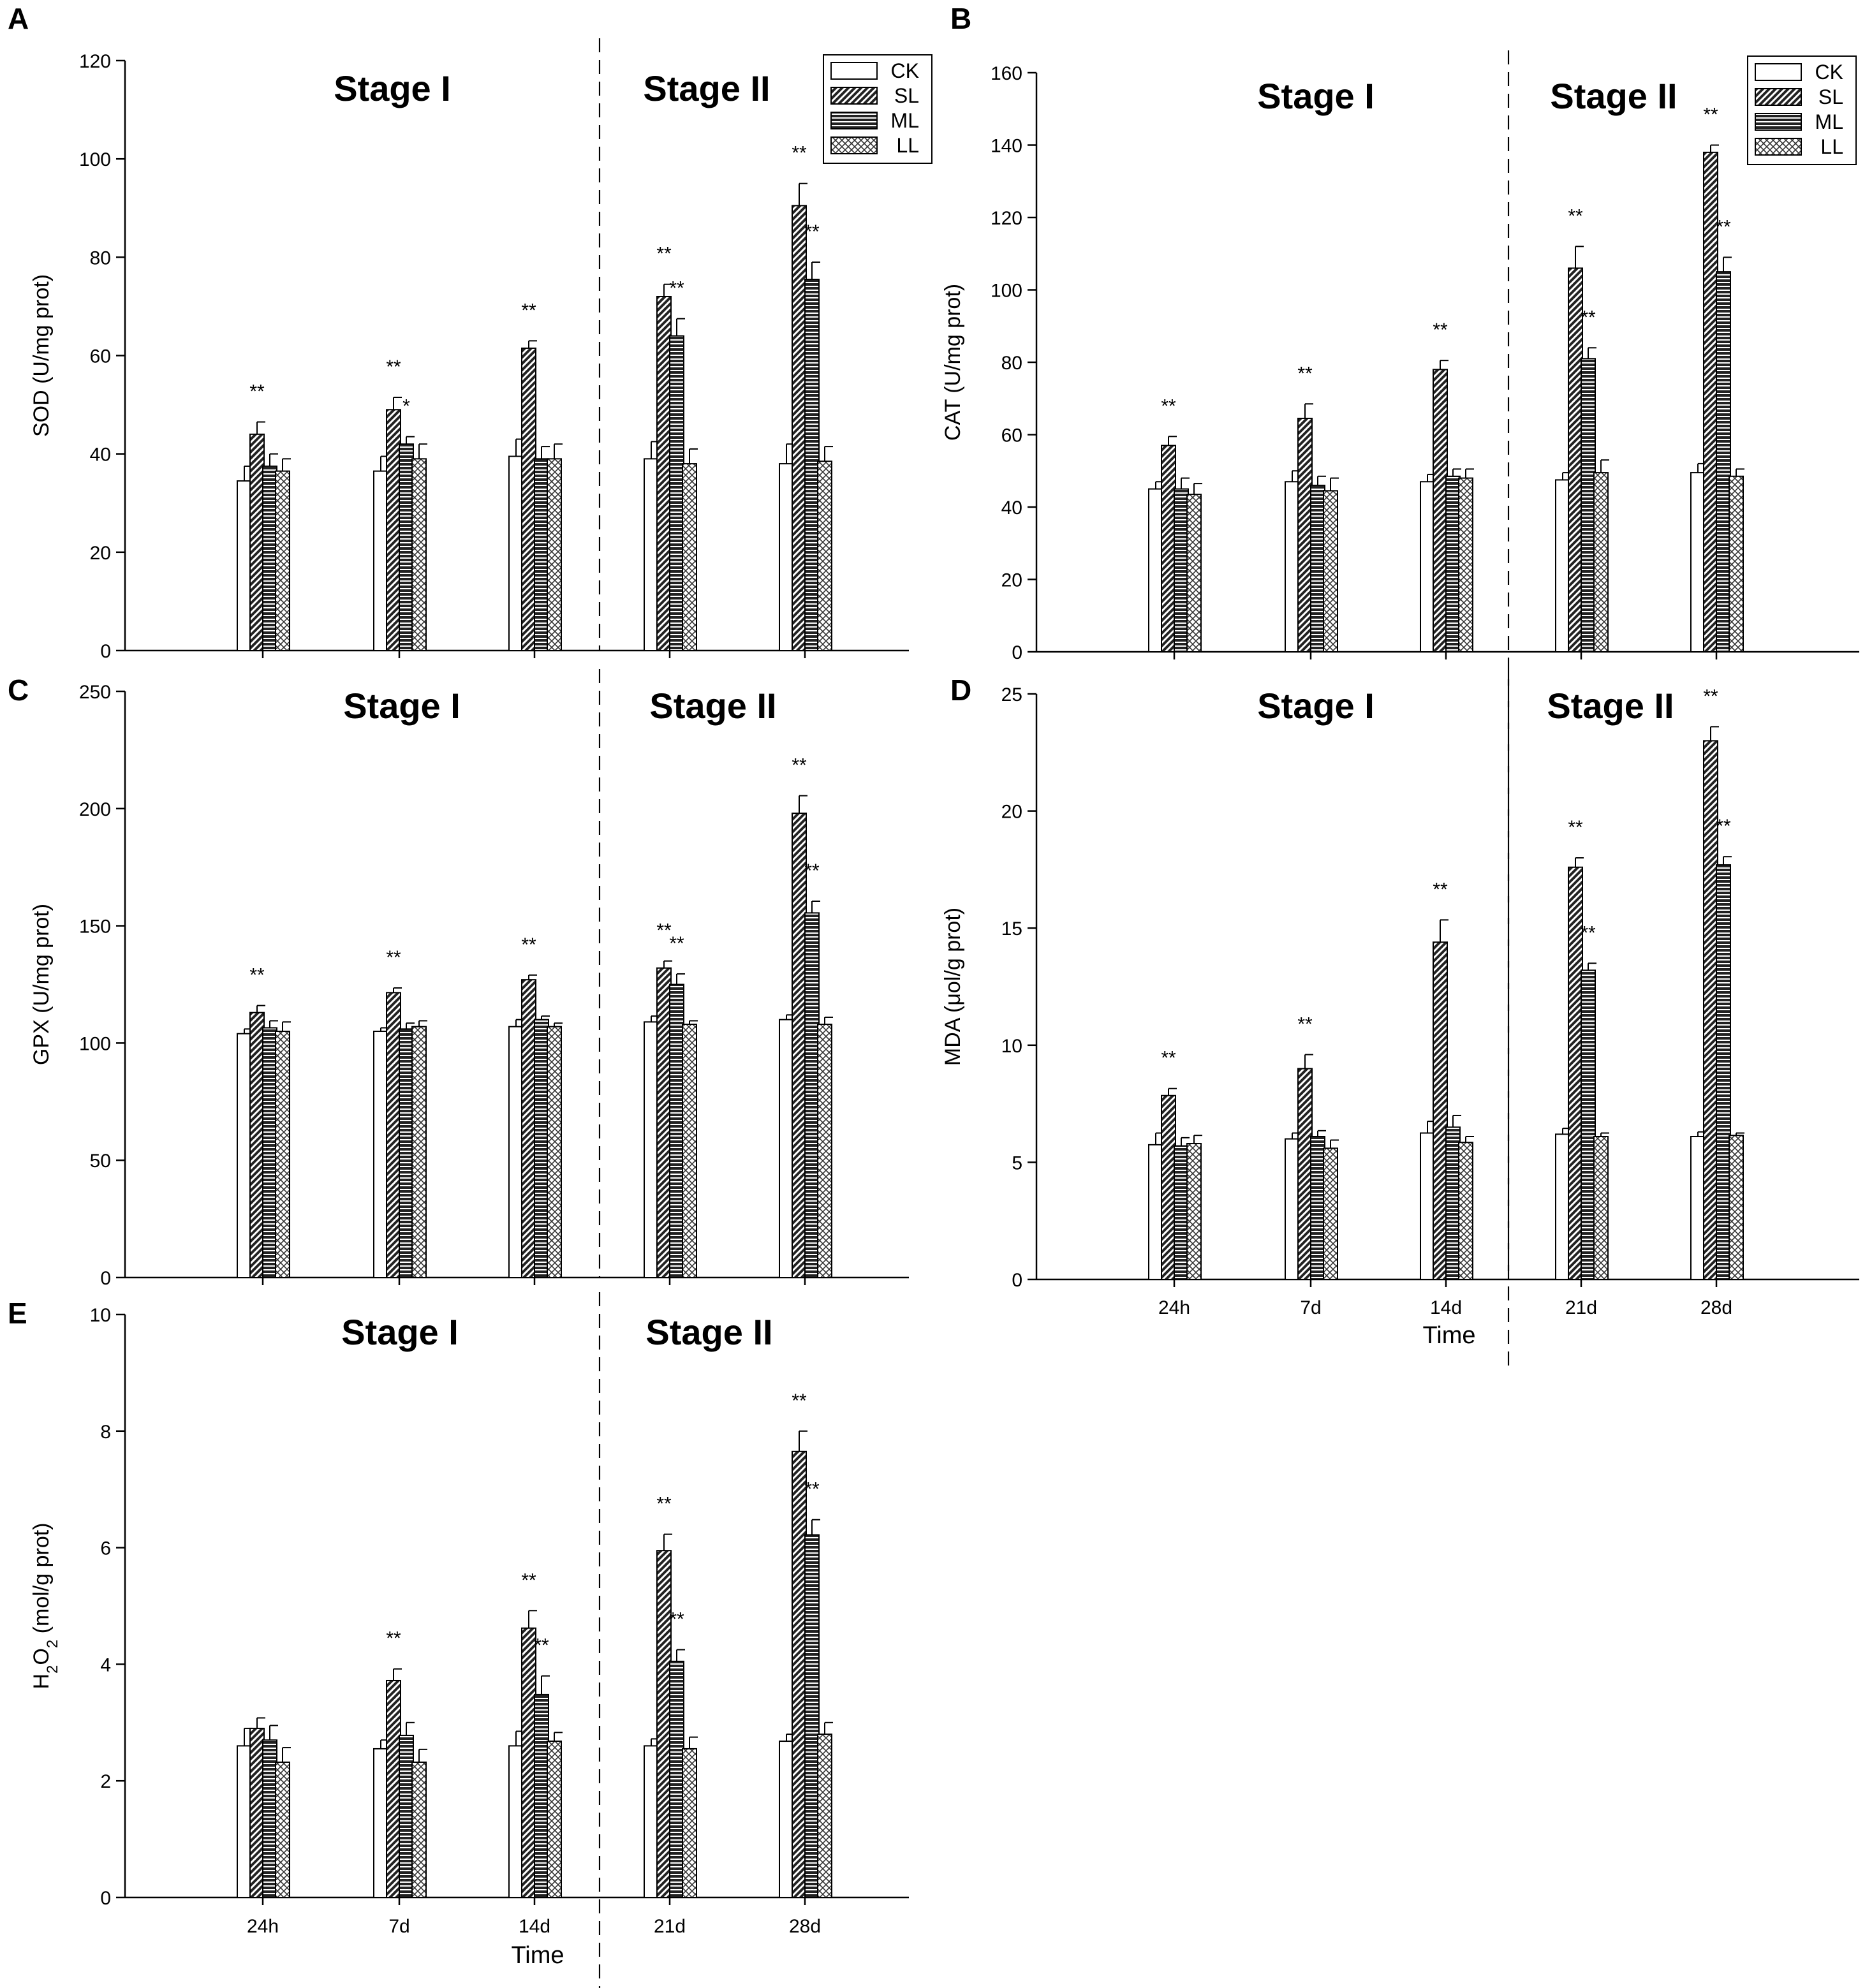  What do you see at coordinates (961, 690) in the screenshot?
I see `panel-letter: D` at bounding box center [961, 690].